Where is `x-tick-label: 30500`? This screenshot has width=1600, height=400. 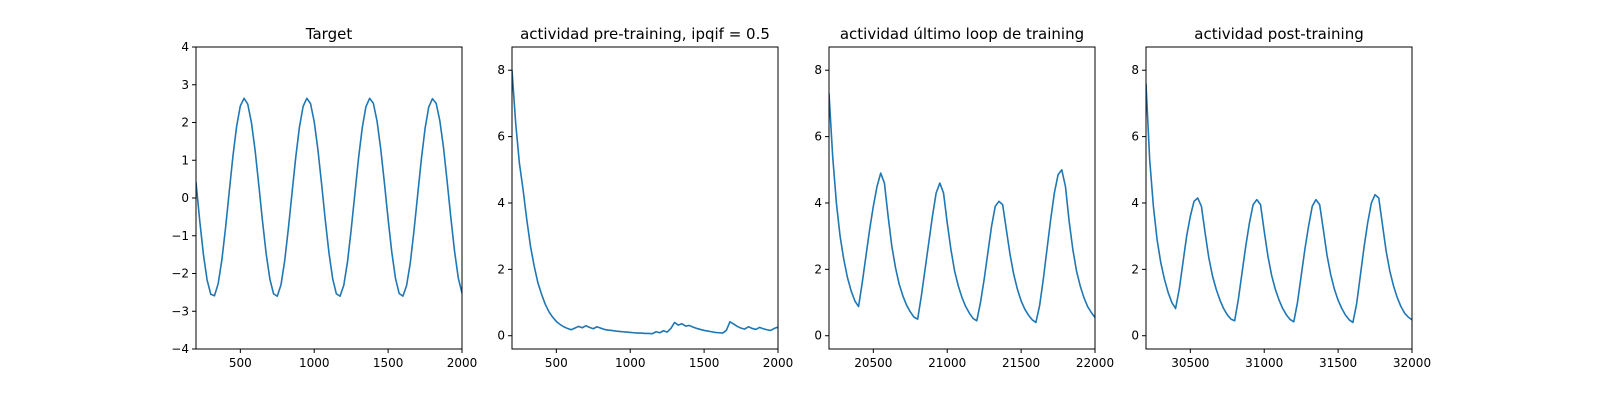
x-tick-label: 30500 is located at coordinates (1190, 363).